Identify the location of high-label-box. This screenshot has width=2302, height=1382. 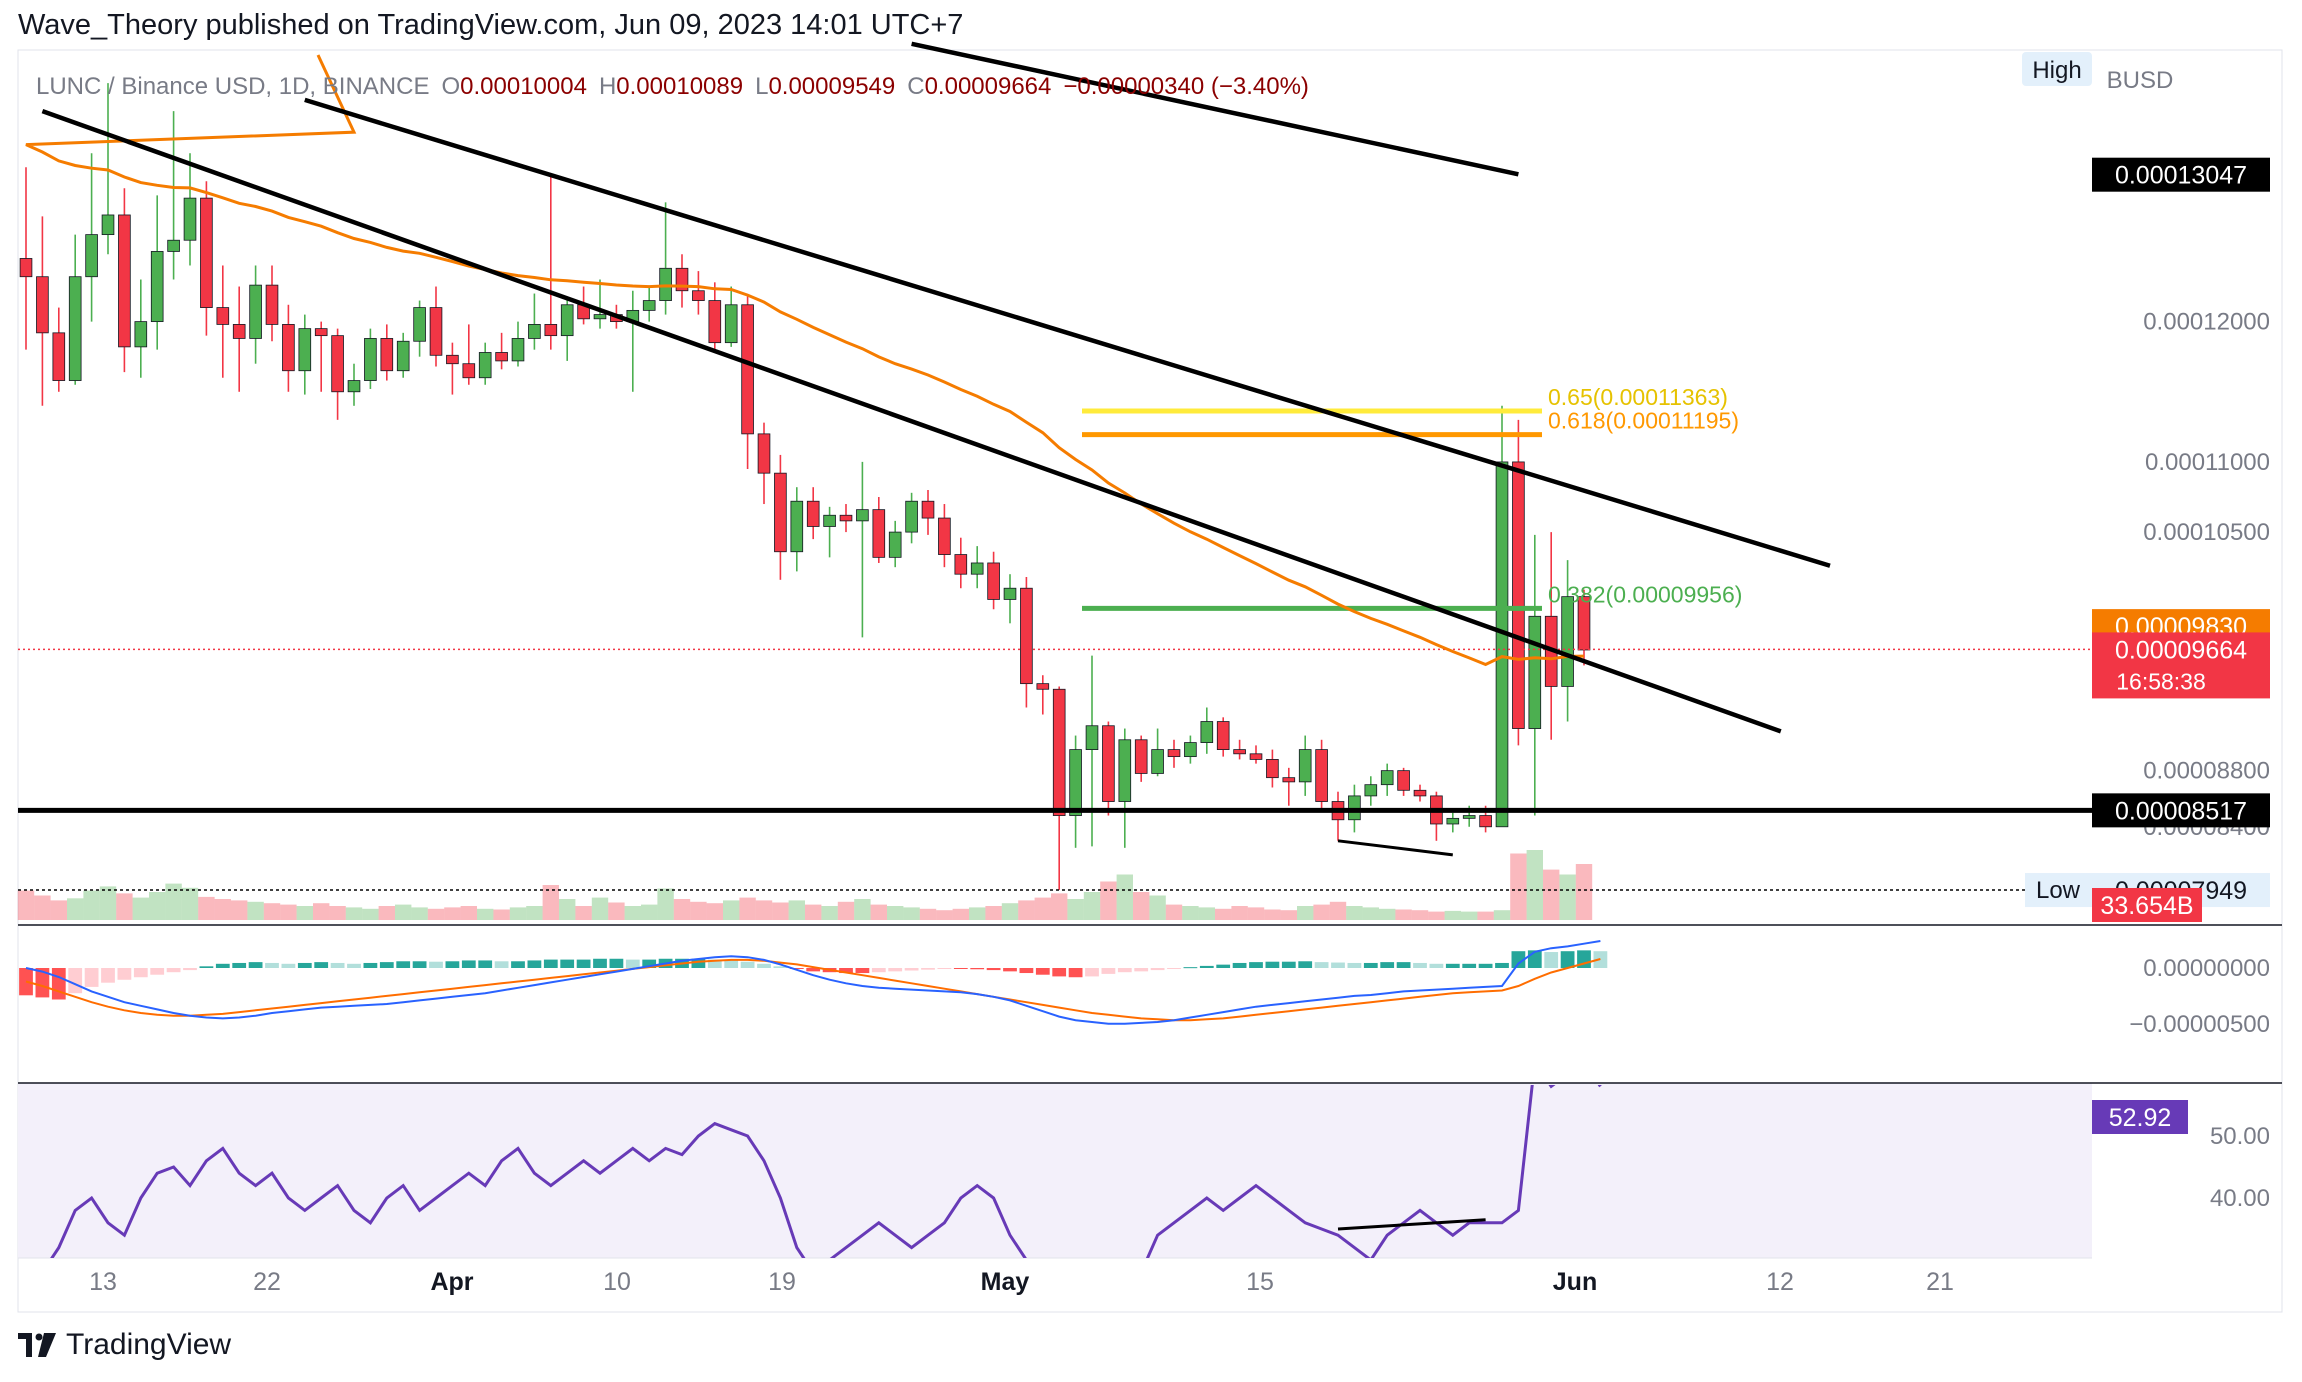
(2057, 69).